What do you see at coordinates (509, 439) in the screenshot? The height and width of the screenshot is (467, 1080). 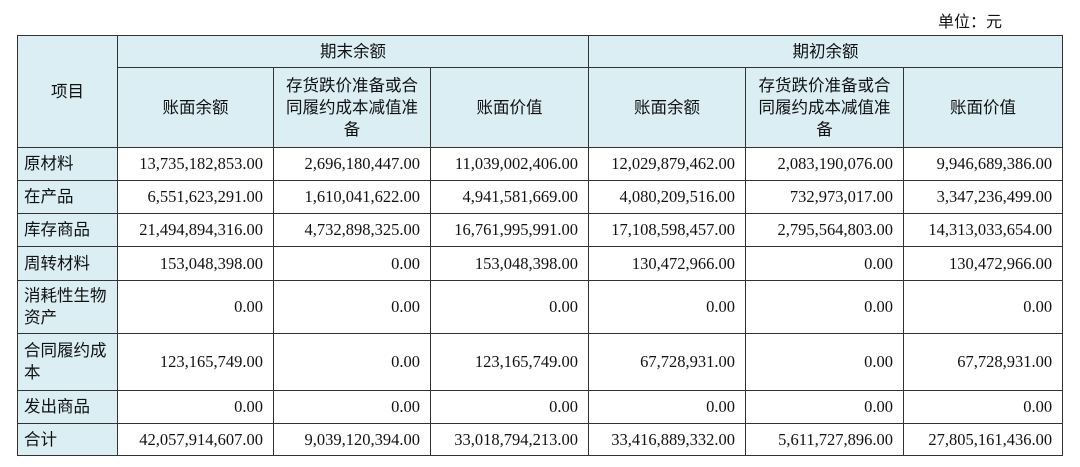 I see `amount-cell: 33,018,794,213.00` at bounding box center [509, 439].